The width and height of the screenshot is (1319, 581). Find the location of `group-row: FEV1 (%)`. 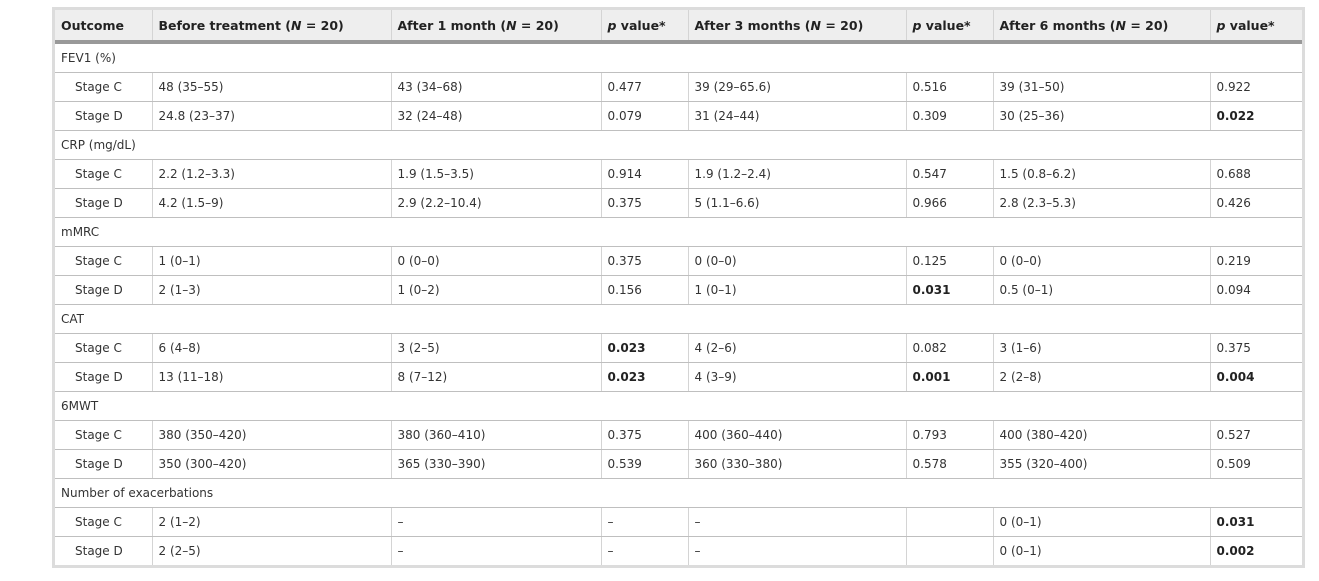

group-row: FEV1 (%) is located at coordinates (678, 57).